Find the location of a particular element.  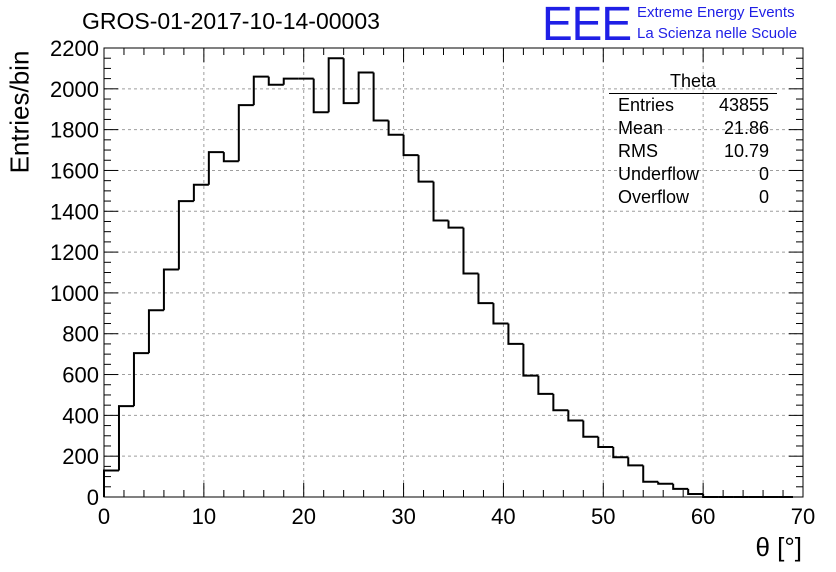

x-tick-label: 0 is located at coordinates (104, 516).